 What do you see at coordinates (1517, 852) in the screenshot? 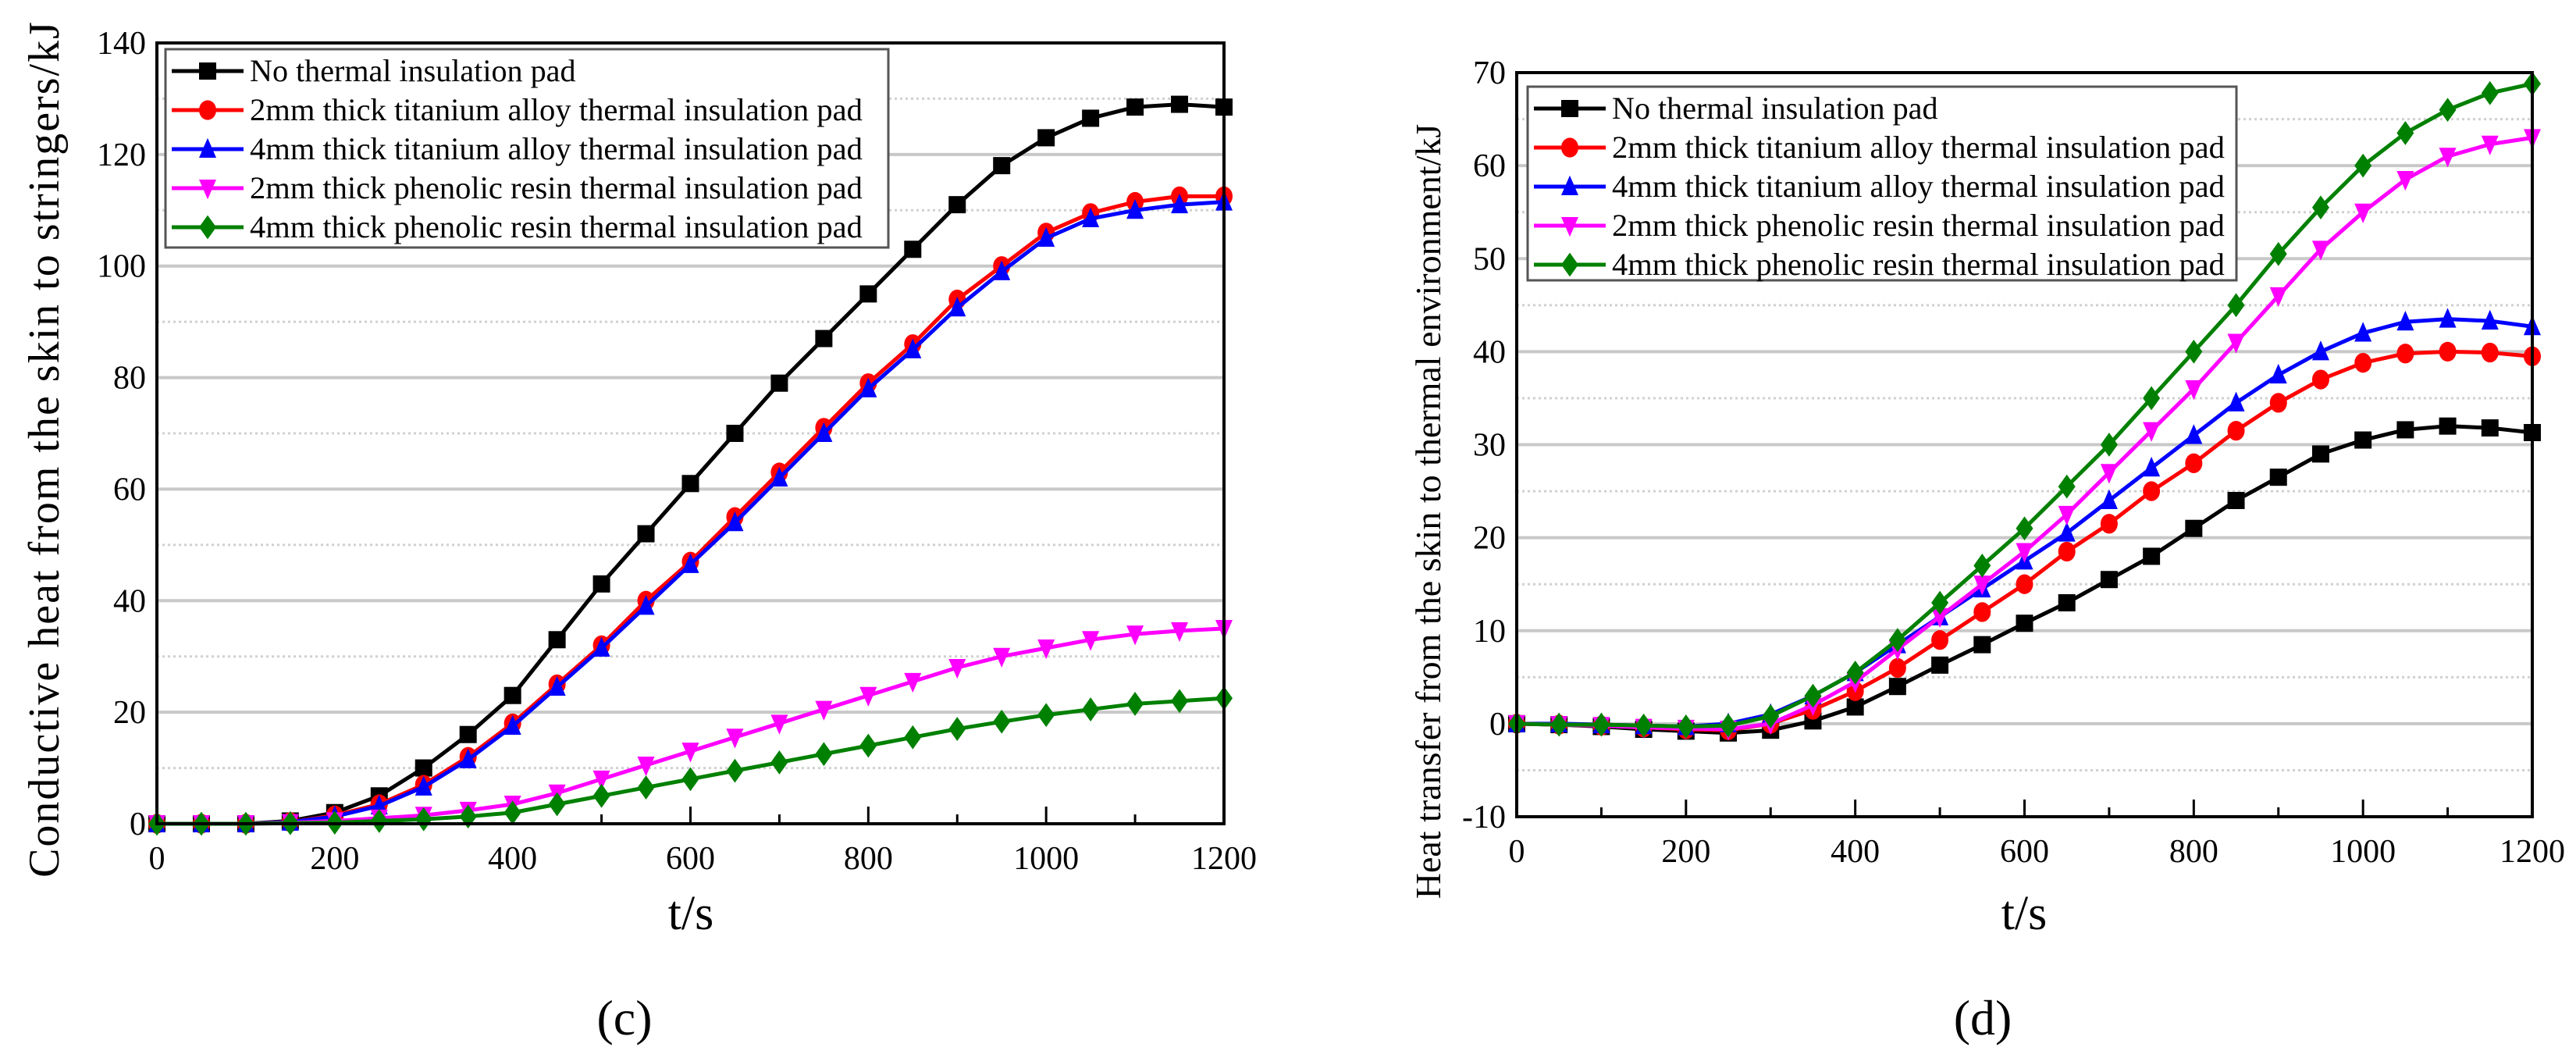
I see `x-tick-label: 0` at bounding box center [1517, 852].